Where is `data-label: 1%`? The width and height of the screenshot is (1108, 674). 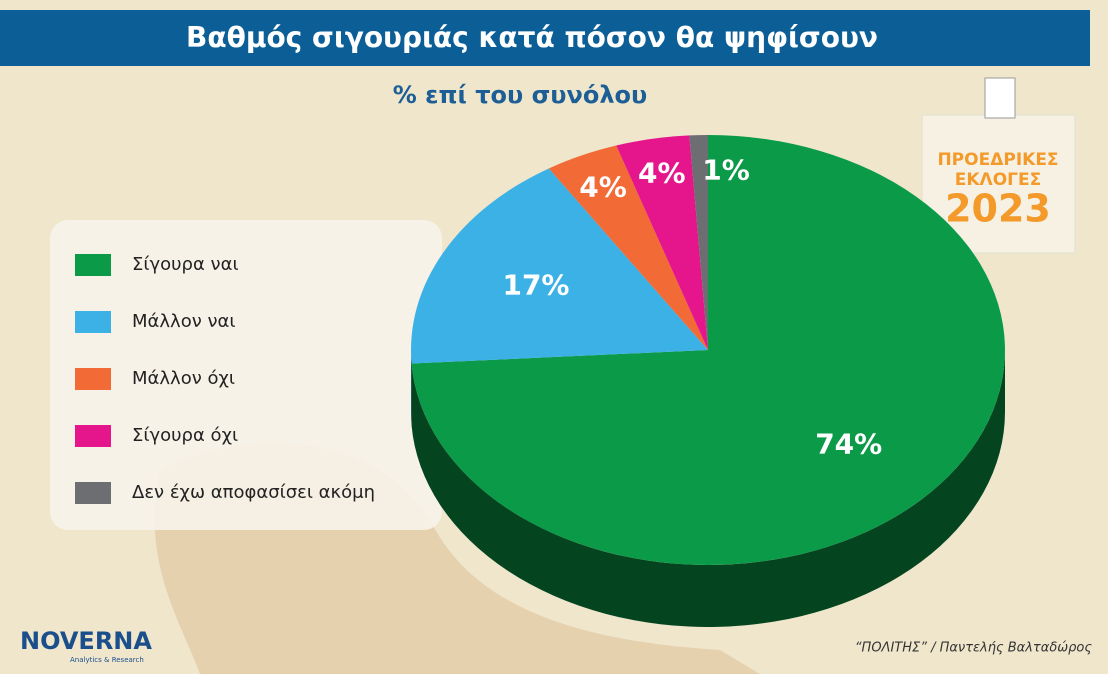 data-label: 1% is located at coordinates (726, 170).